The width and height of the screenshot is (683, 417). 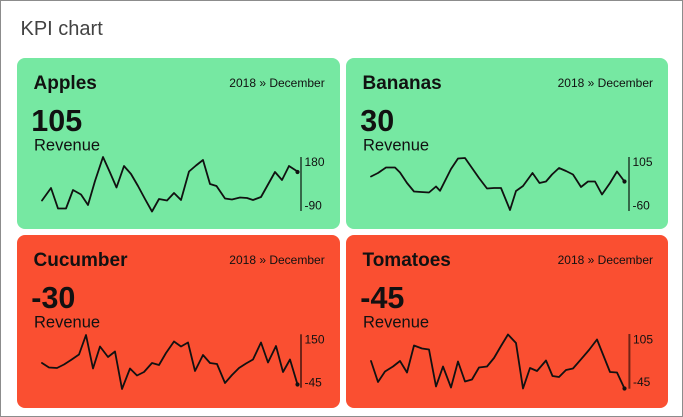 I want to click on svg-text: Tomatoes, so click(x=407, y=260).